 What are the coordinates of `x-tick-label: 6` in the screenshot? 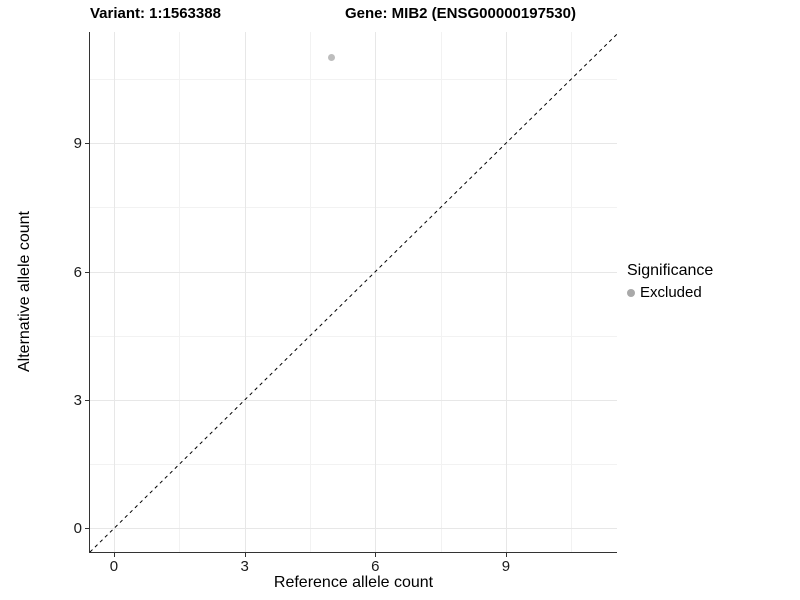 It's located at (375, 566).